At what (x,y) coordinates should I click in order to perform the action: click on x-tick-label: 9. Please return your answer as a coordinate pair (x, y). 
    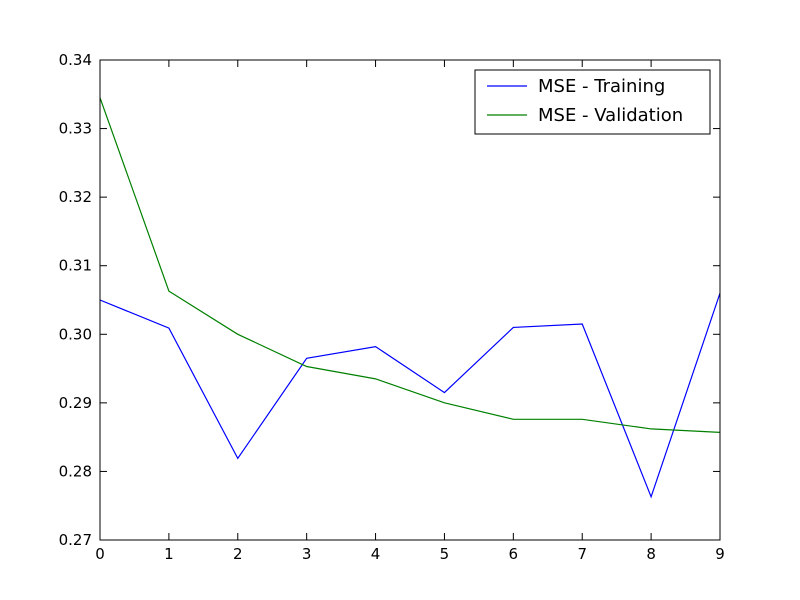
    Looking at the image, I should click on (720, 554).